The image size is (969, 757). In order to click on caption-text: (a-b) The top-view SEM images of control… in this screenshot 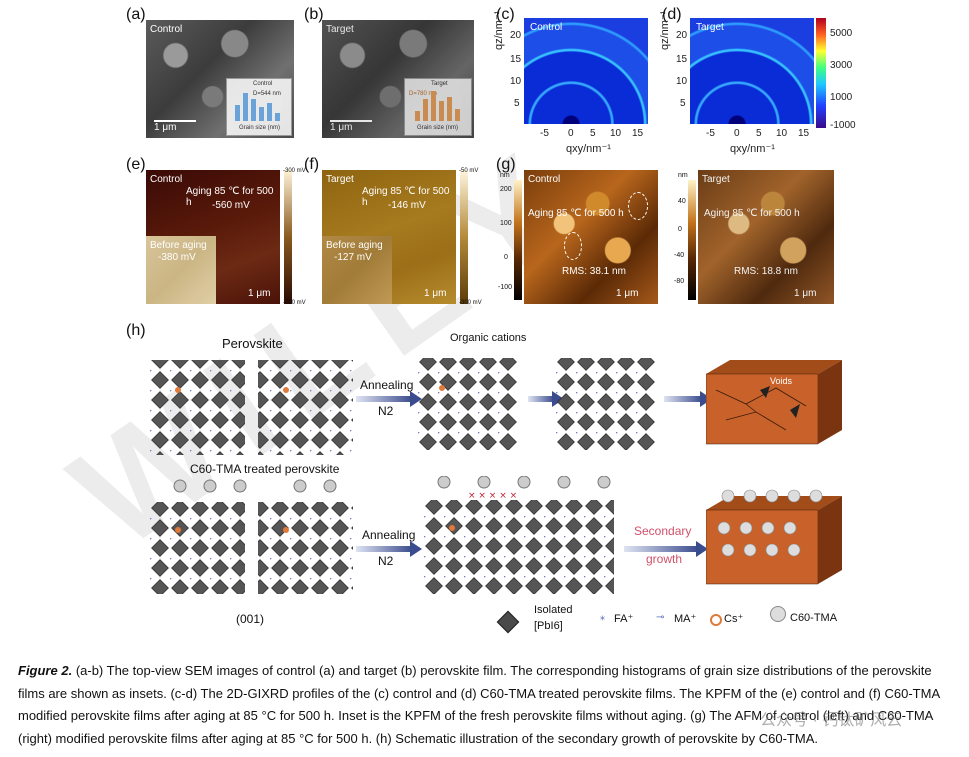, I will do `click(479, 704)`.